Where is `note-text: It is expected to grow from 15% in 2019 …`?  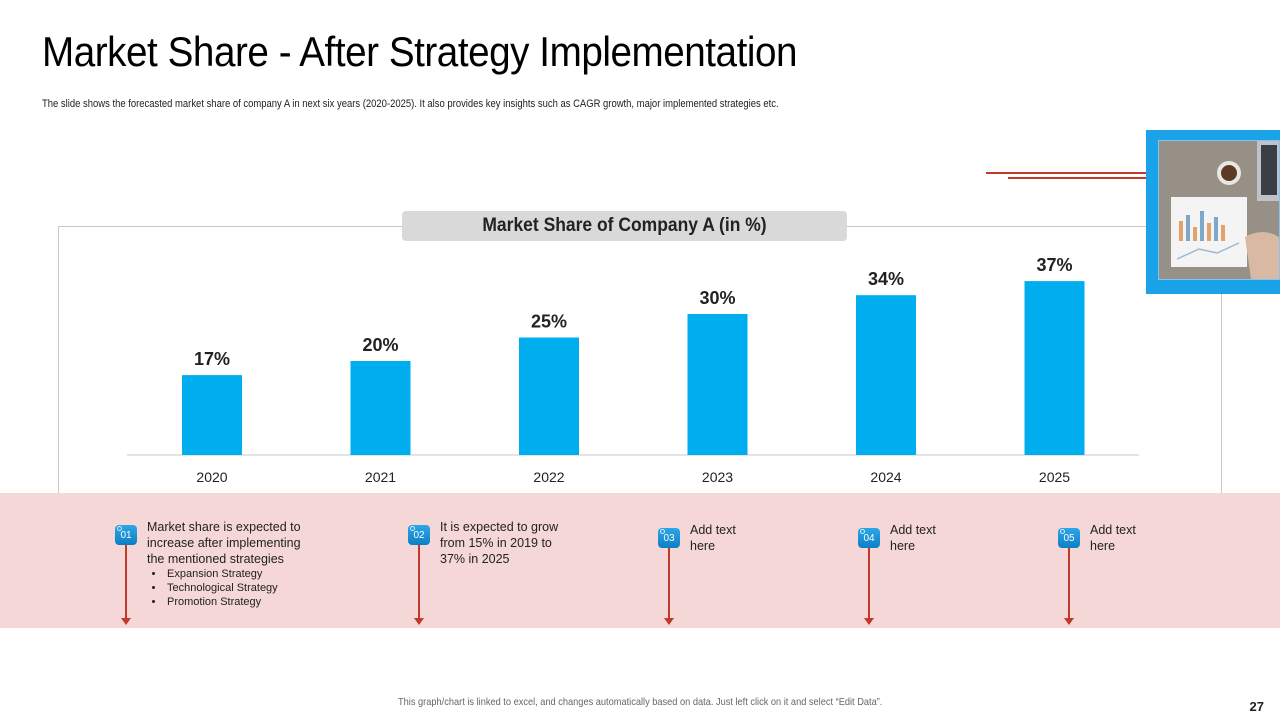
note-text: It is expected to grow from 15% in 2019 … is located at coordinates (499, 543).